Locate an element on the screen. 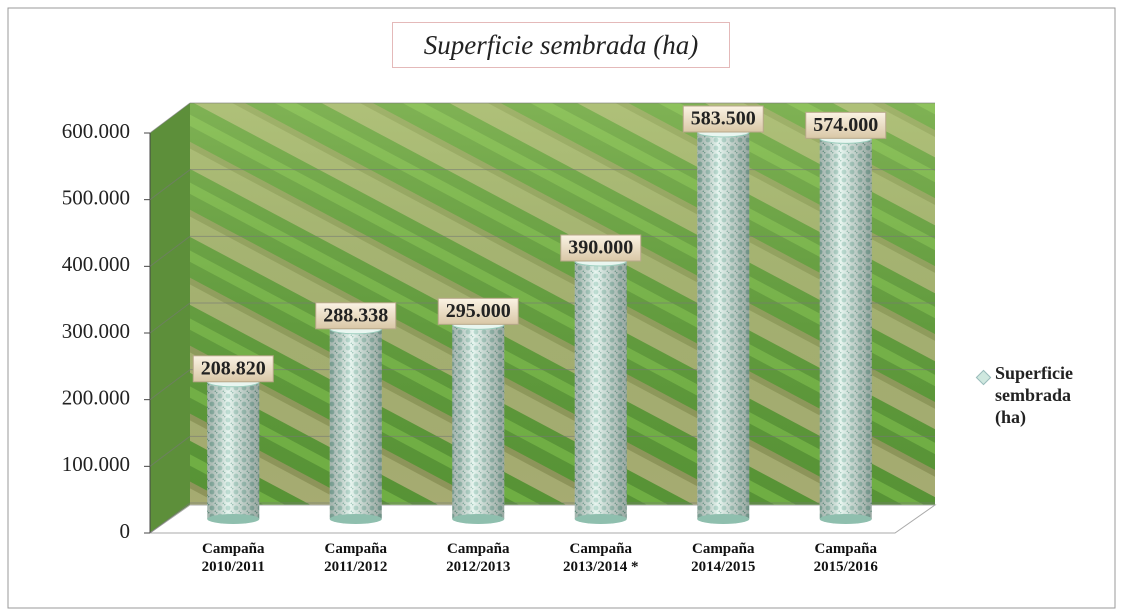 The image size is (1122, 616). floor is located at coordinates (542, 519).